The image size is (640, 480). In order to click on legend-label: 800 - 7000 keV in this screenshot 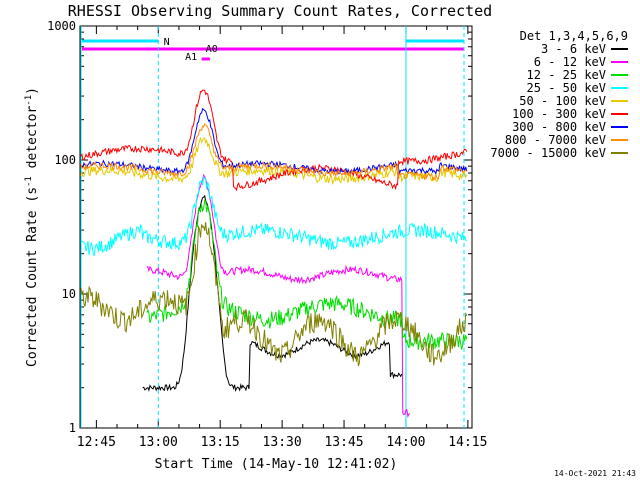, I will do `click(555, 140)`.